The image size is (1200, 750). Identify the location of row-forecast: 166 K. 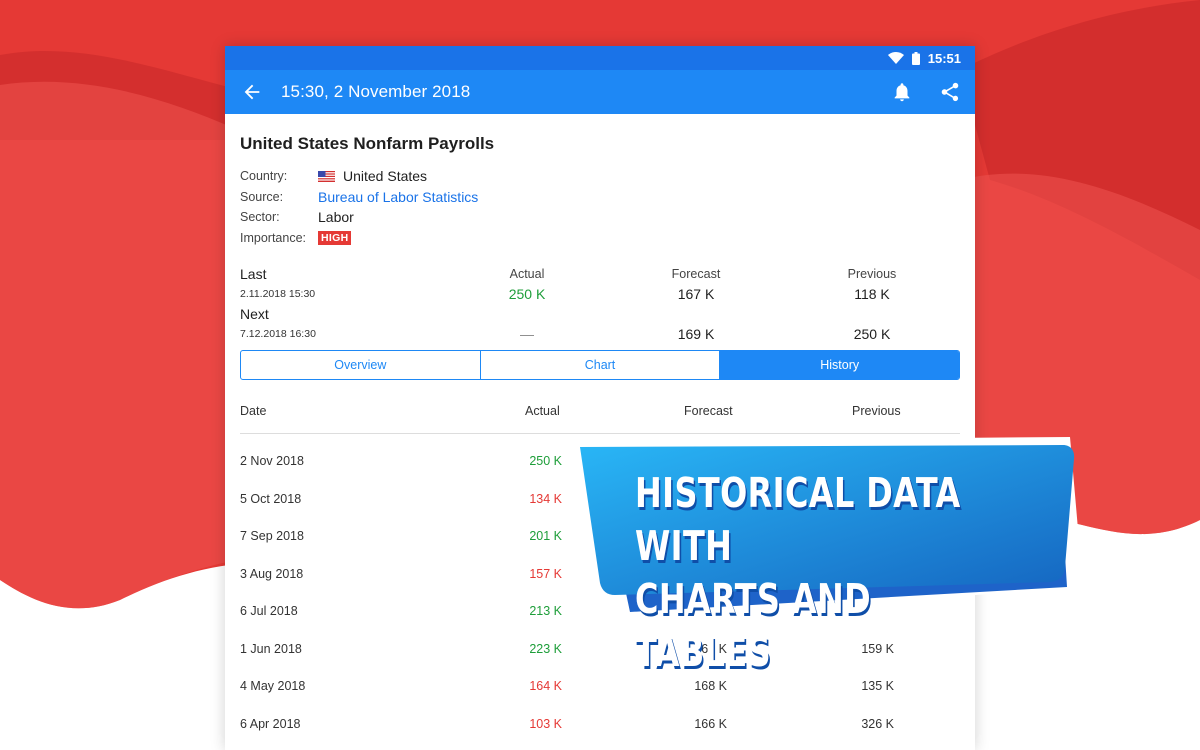
(692, 724).